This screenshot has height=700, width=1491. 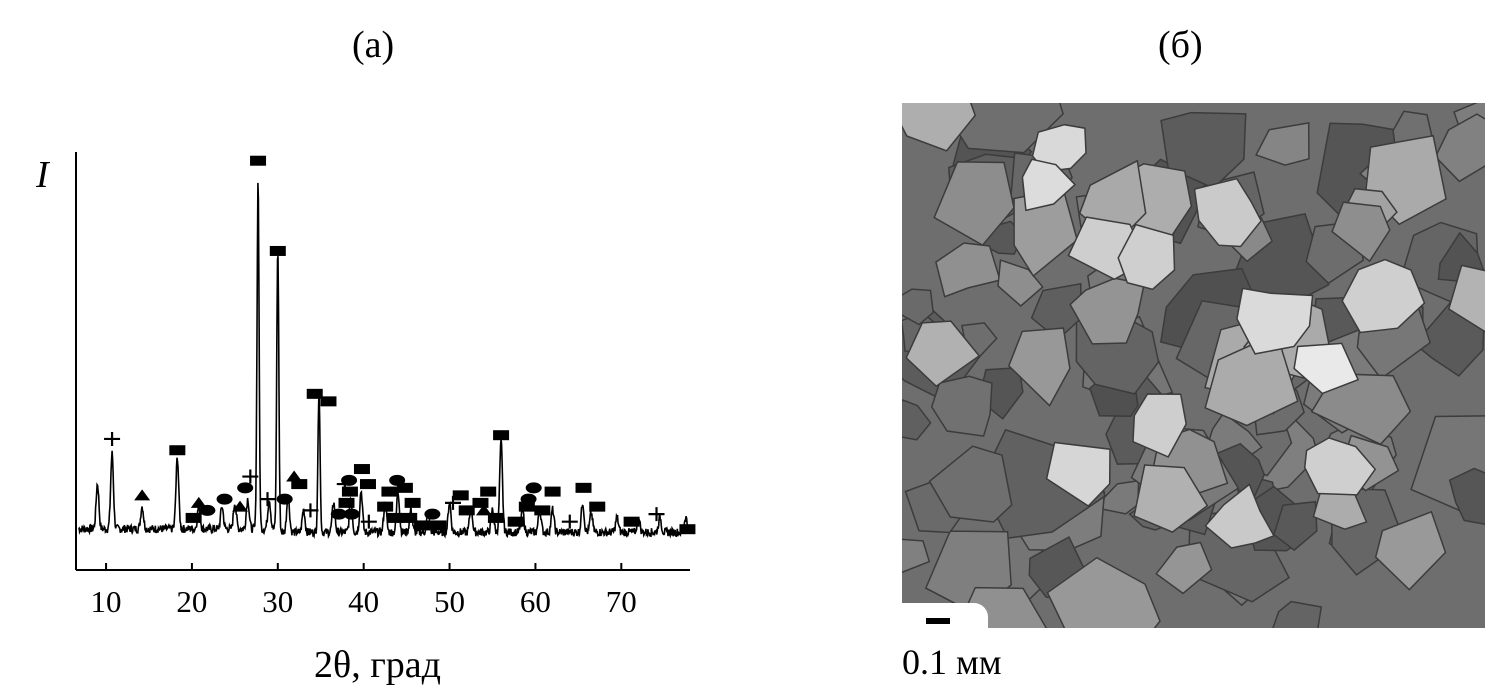 What do you see at coordinates (945, 615) in the screenshot?
I see `scale-bar-box` at bounding box center [945, 615].